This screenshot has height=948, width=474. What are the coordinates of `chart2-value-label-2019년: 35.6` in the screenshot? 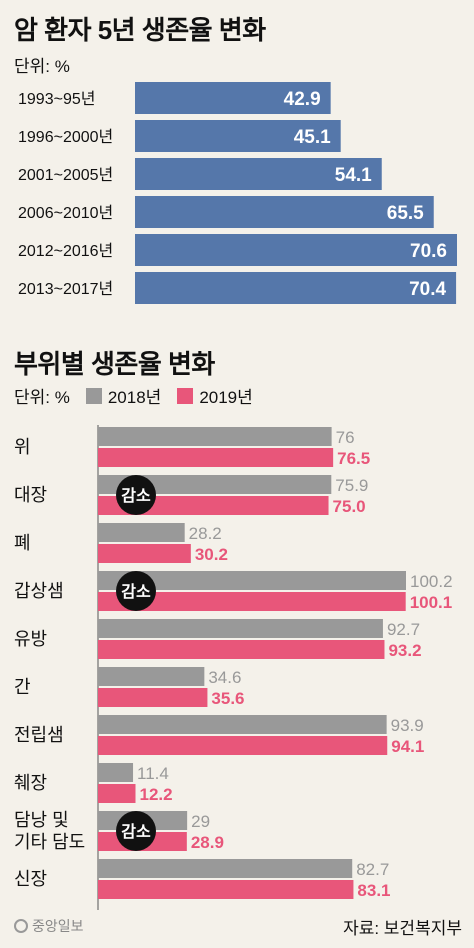 It's located at (227, 698).